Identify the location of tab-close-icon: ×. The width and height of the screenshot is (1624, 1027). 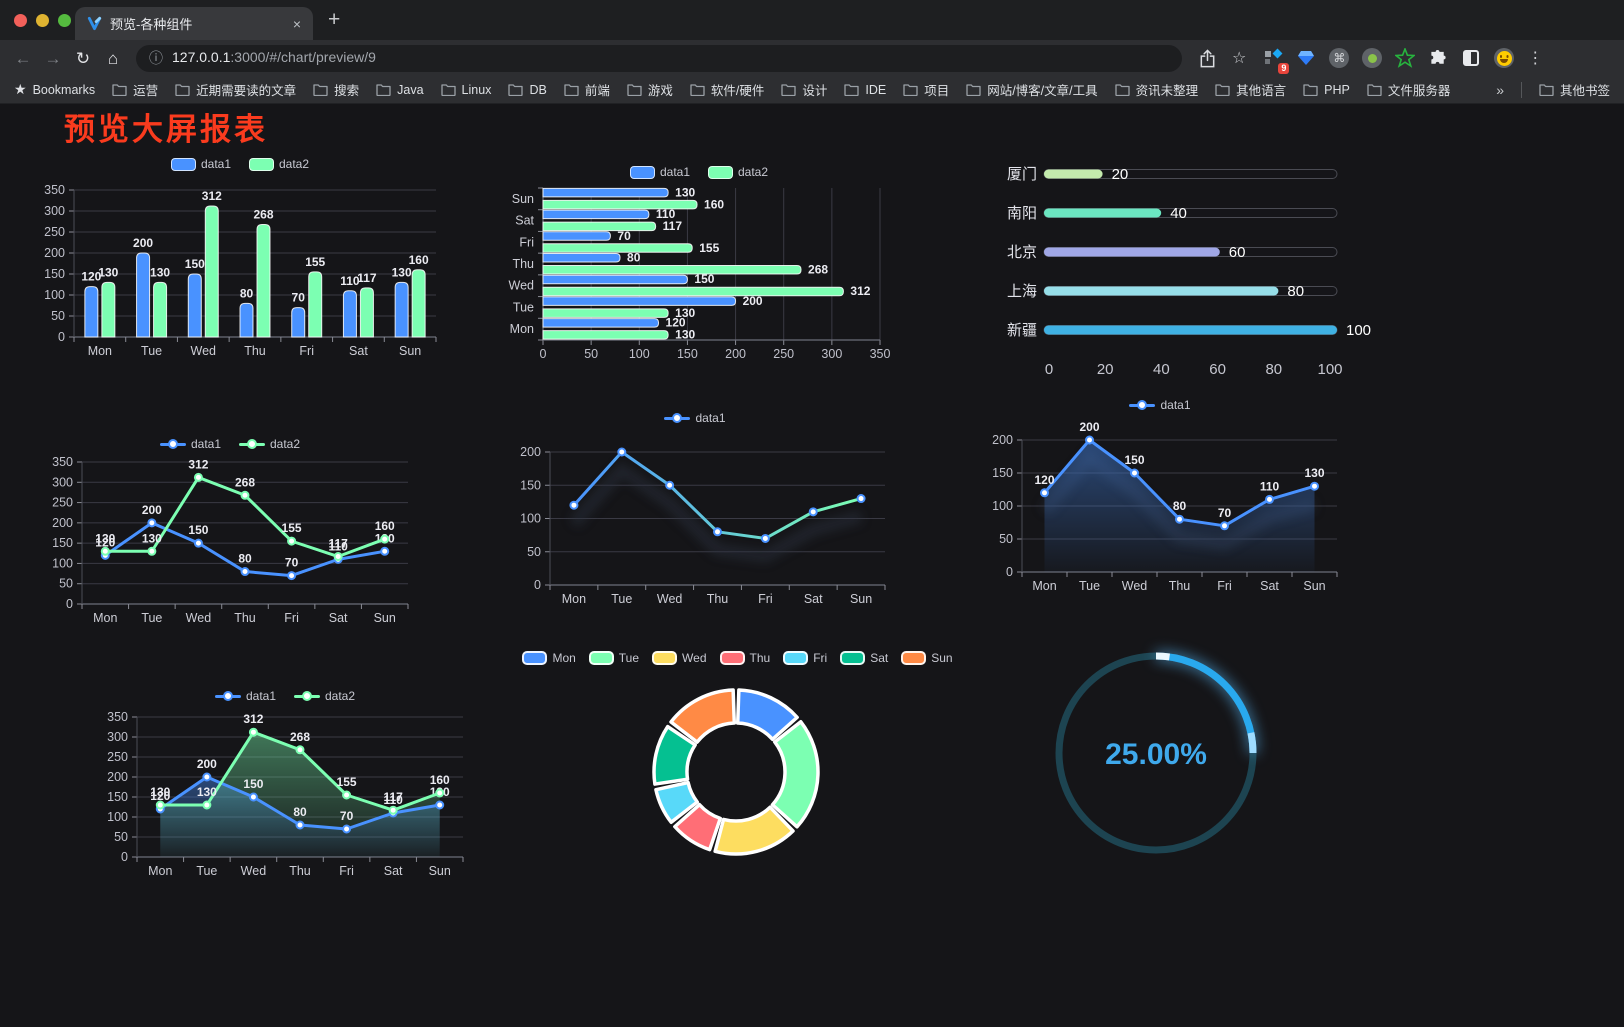
(296, 23).